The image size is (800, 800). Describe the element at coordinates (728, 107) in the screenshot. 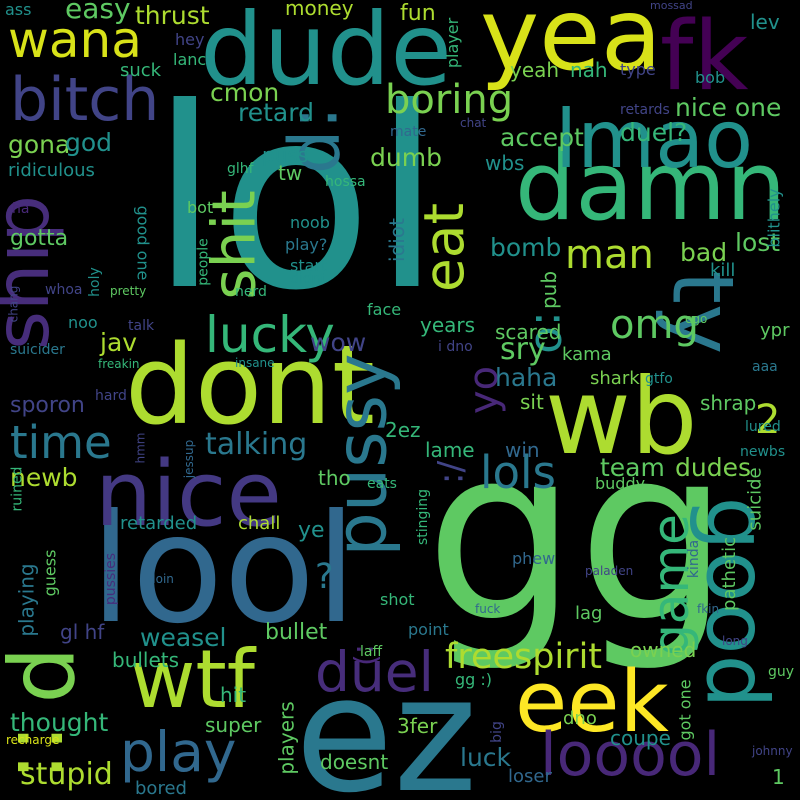

I see `word-nice-one: nice one` at that location.